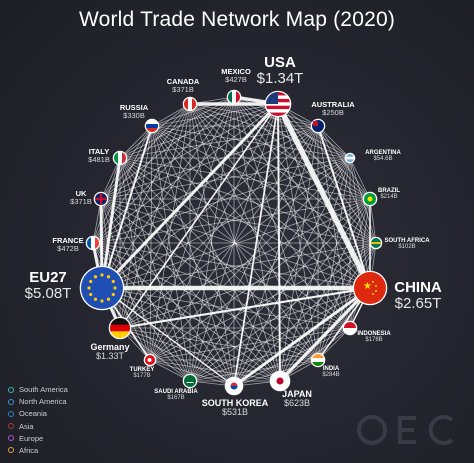 The width and height of the screenshot is (474, 463). What do you see at coordinates (318, 360) in the screenshot?
I see `india-flag-icon` at bounding box center [318, 360].